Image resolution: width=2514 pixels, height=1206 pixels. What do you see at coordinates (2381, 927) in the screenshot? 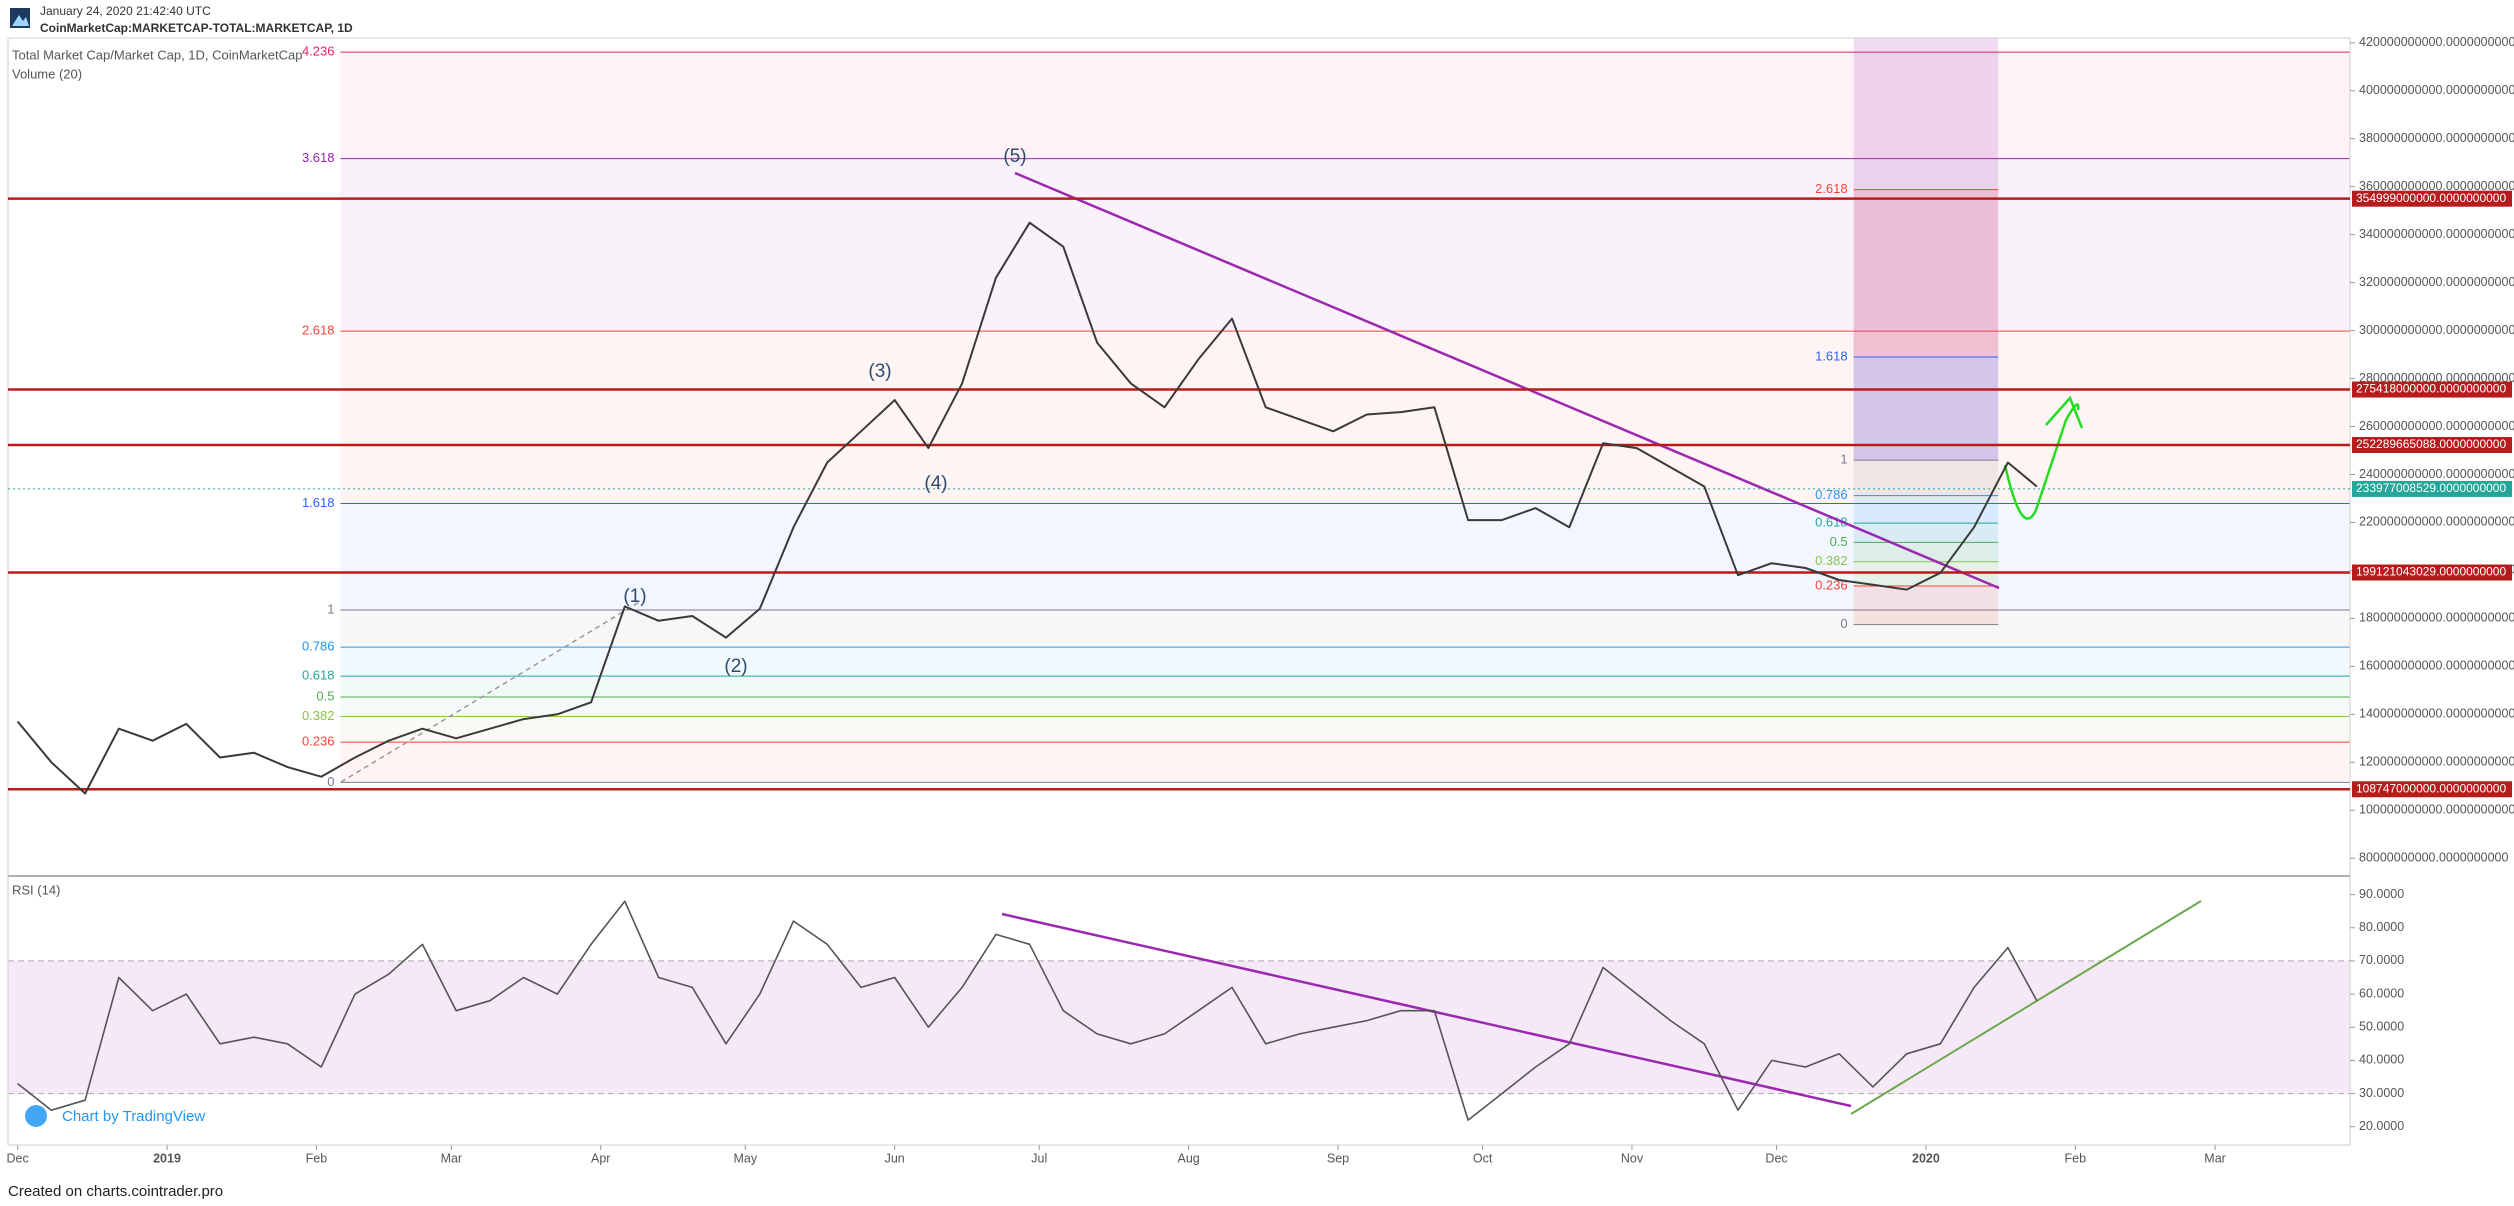
I see `y-tick-label: 80.0000` at bounding box center [2381, 927].